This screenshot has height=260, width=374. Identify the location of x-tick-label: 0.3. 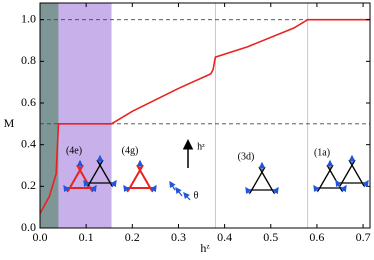
(178, 237).